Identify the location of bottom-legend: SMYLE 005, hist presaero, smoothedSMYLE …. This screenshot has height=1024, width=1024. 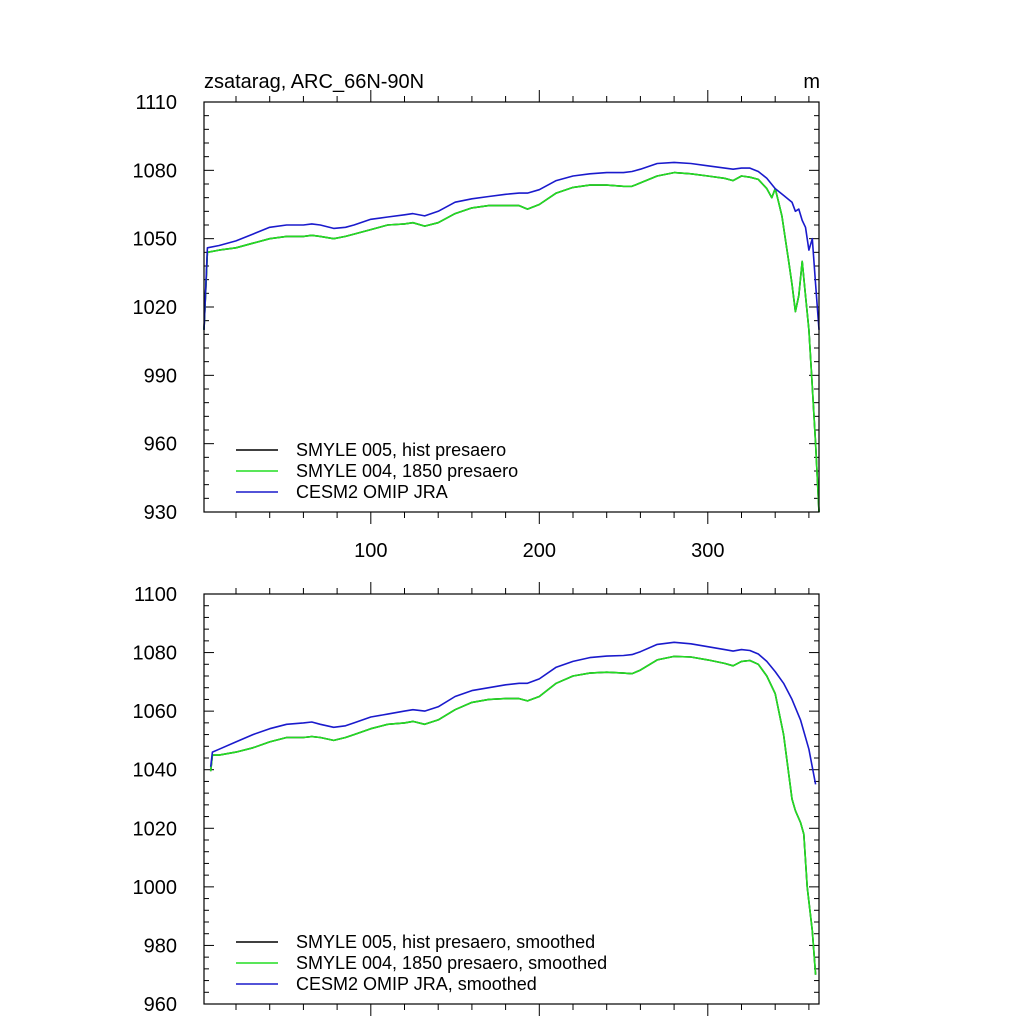
(421, 963).